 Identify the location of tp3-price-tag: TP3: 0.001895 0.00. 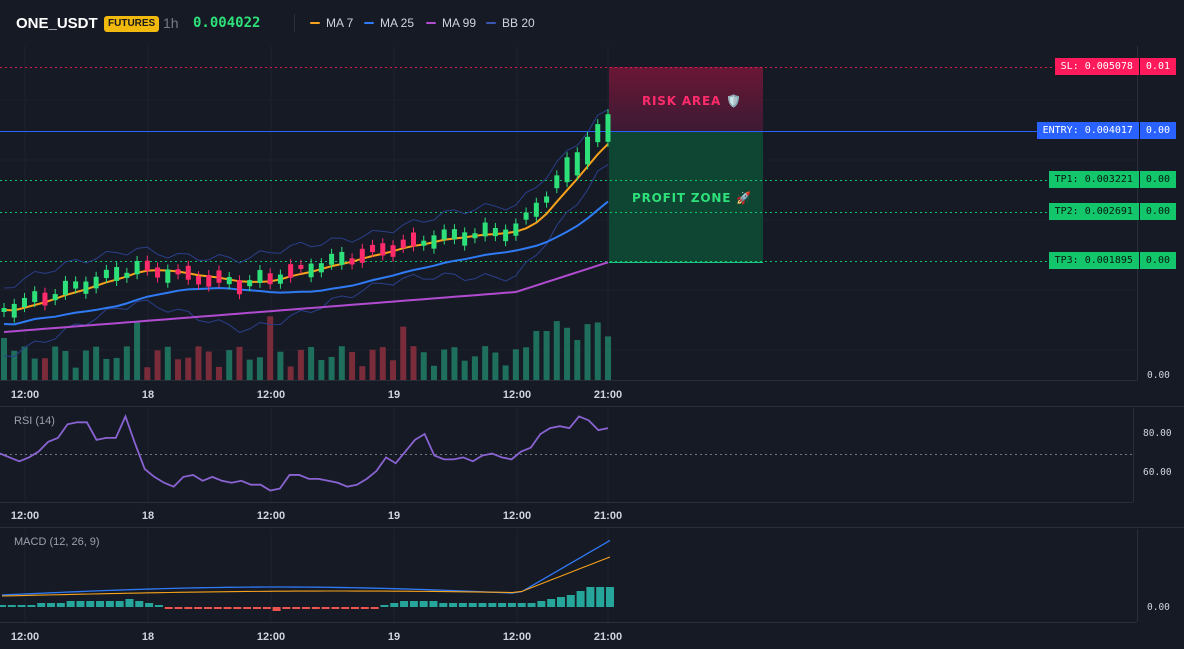
(1112, 260).